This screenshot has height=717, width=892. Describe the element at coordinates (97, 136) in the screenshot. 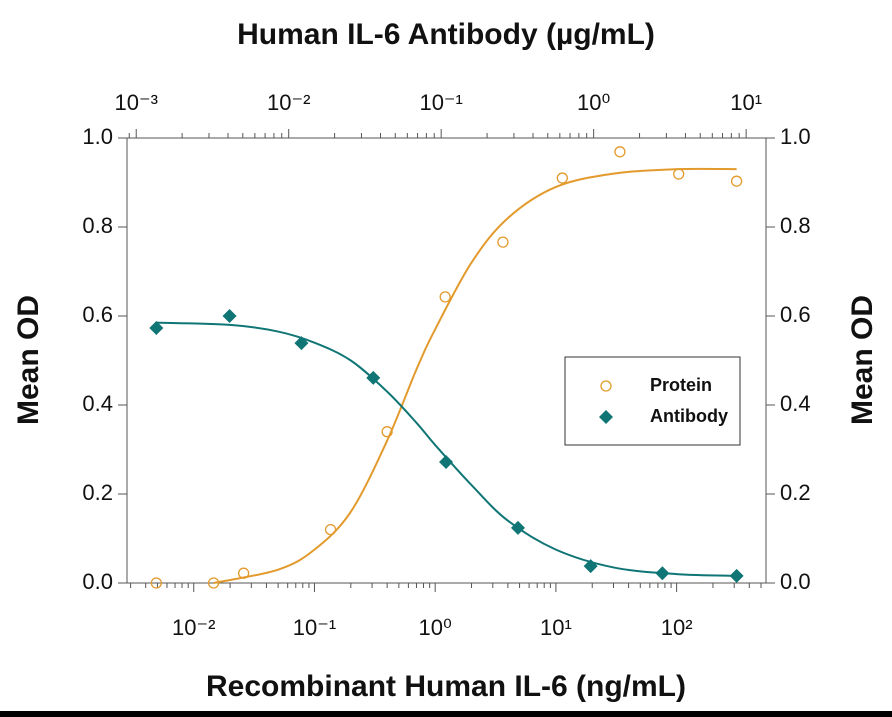

I see `y-tick-label: 1.0` at that location.